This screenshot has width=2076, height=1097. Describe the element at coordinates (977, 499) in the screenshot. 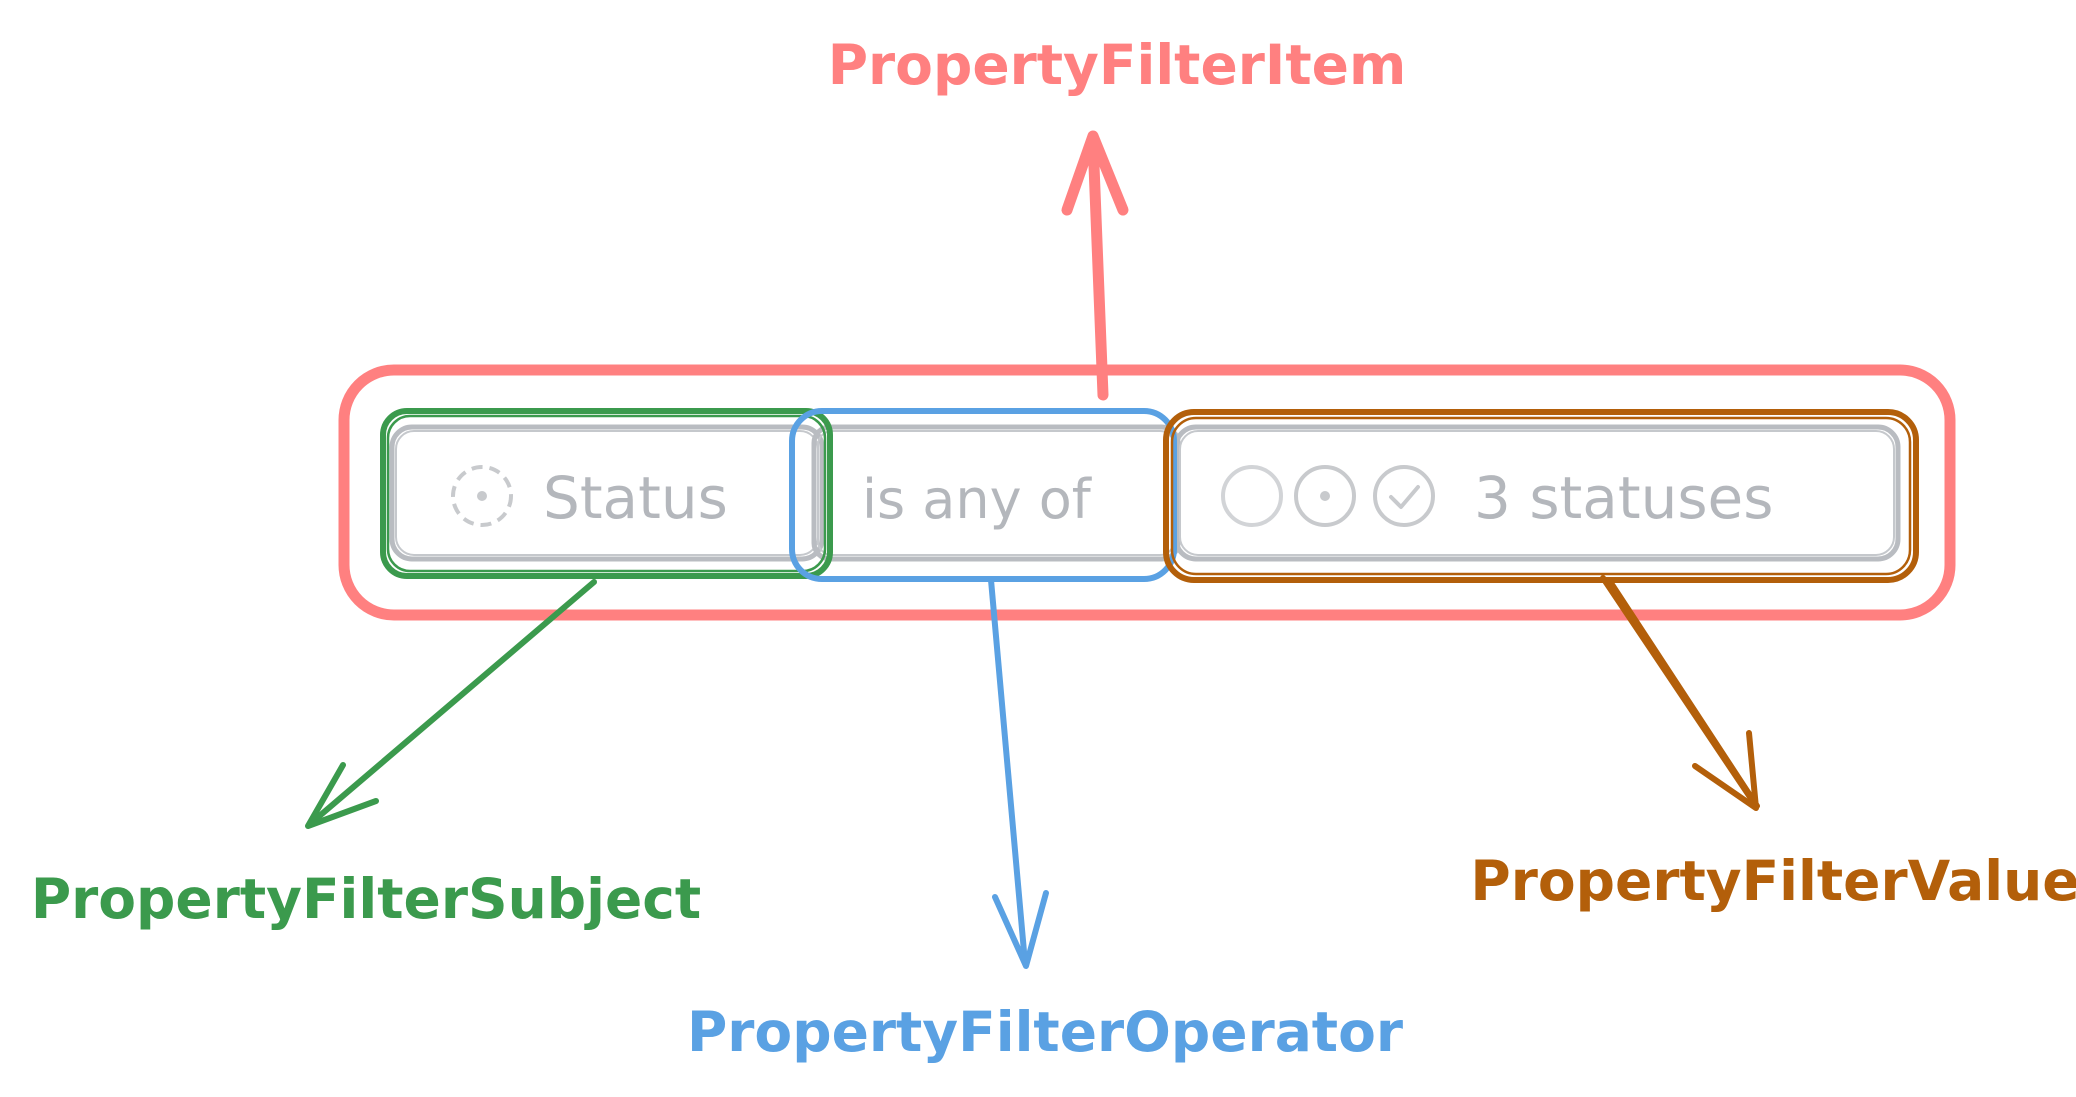

I see `filter-operator-label: is any of` at that location.